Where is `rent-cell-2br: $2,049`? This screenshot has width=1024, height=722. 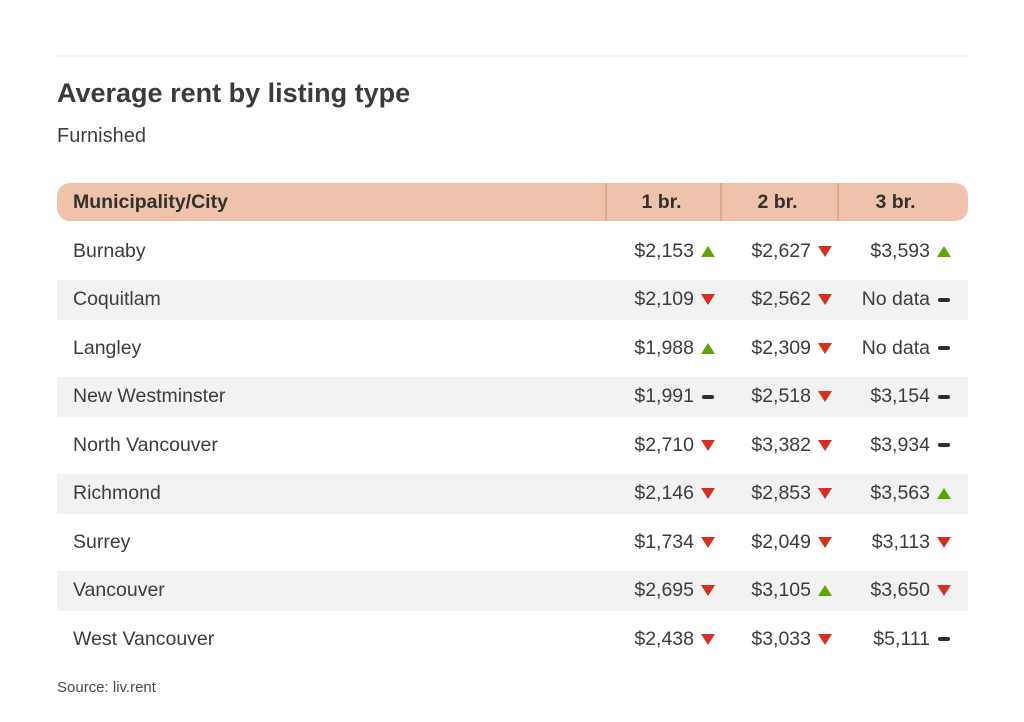
rent-cell-2br: $2,049 is located at coordinates (778, 542).